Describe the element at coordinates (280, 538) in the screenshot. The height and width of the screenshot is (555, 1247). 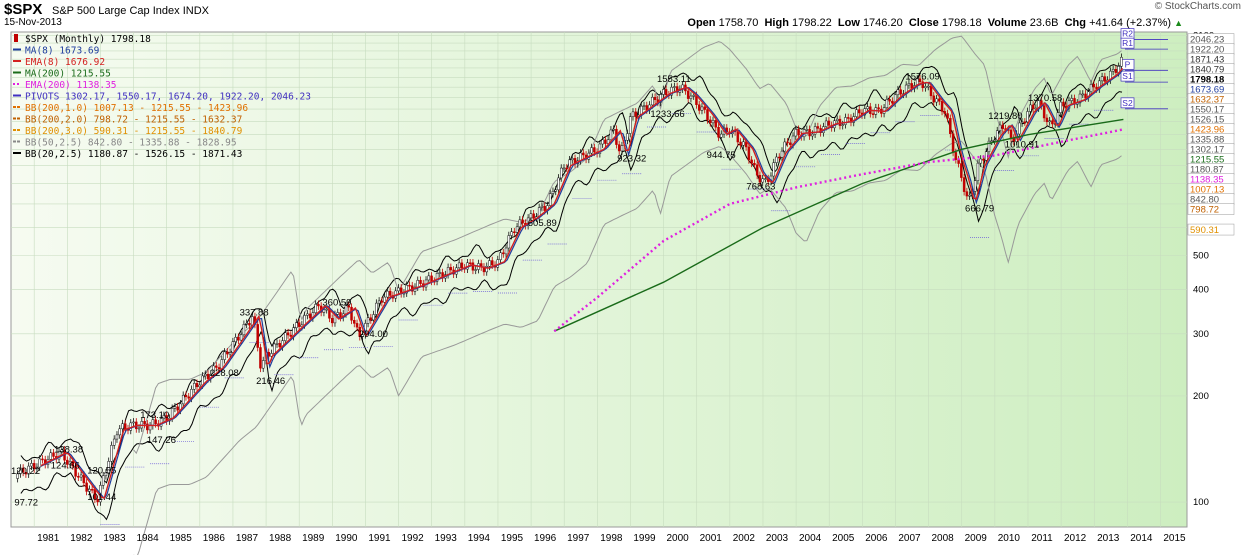
I see `x-tick-label: 1988` at that location.